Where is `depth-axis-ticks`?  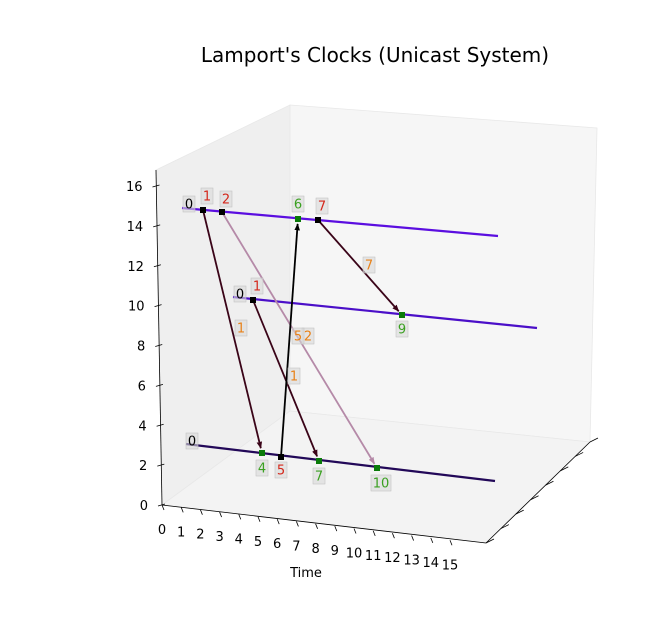 depth-axis-ticks is located at coordinates (542, 490).